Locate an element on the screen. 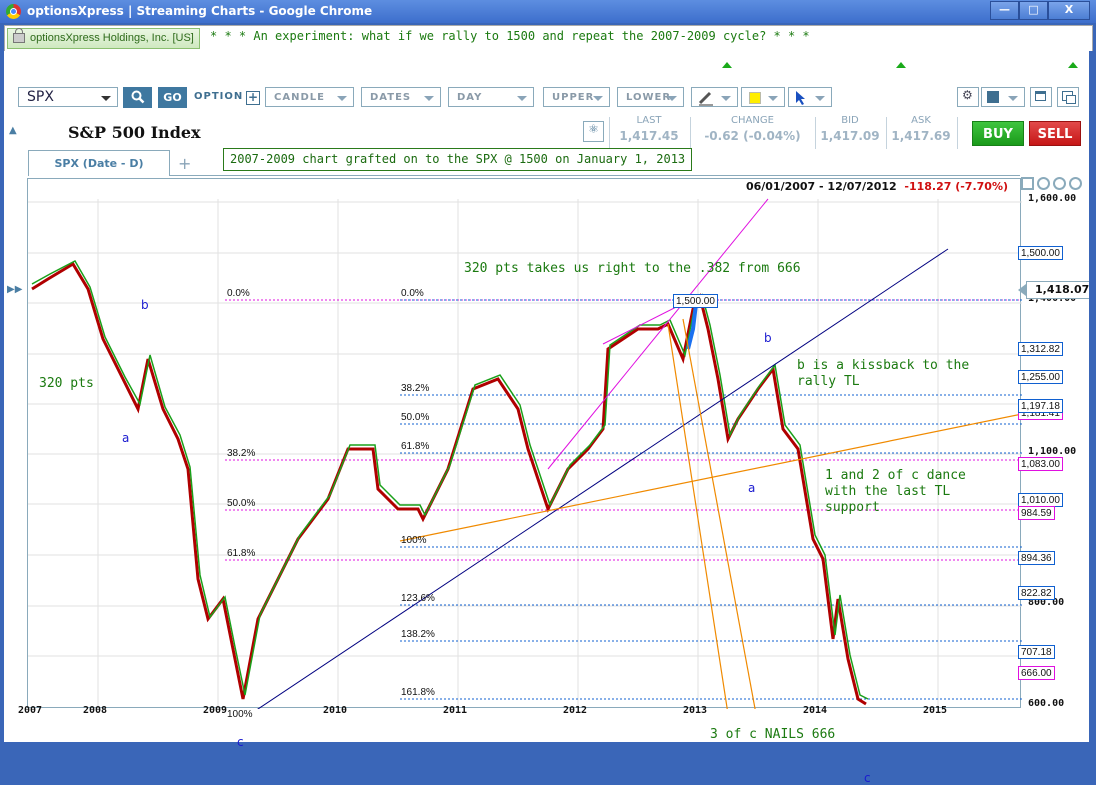  price-level-label: 984.59 is located at coordinates (1036, 513).